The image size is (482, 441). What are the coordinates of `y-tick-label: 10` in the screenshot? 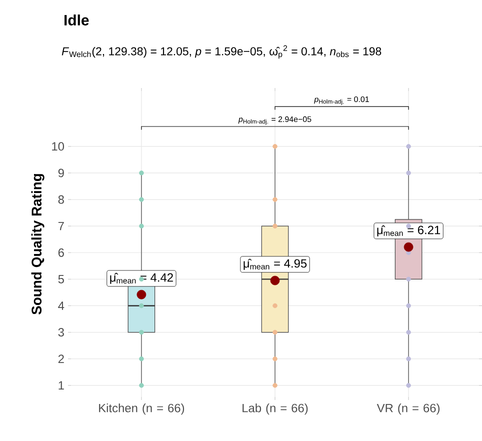 It's located at (58, 146).